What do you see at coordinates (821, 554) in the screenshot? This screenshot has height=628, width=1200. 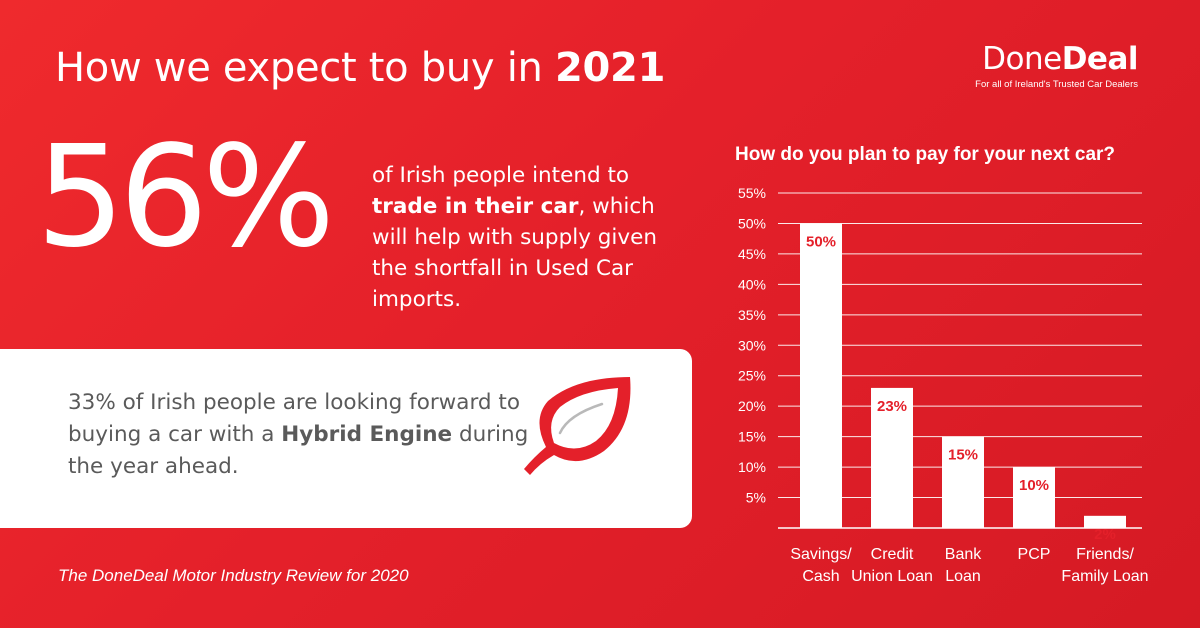 I see `x-category-label: Savings/` at bounding box center [821, 554].